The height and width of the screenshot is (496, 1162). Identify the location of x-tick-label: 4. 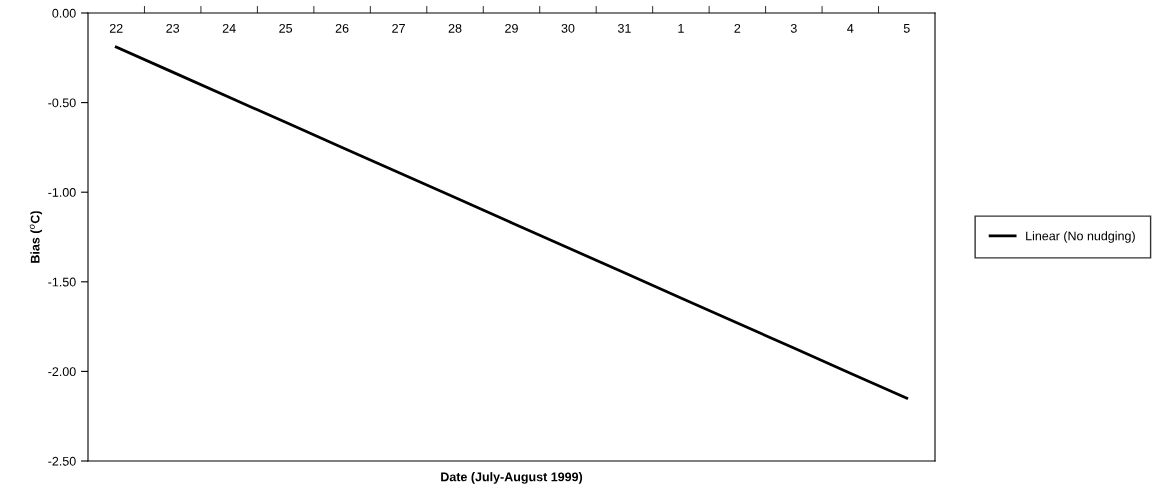
(850, 28).